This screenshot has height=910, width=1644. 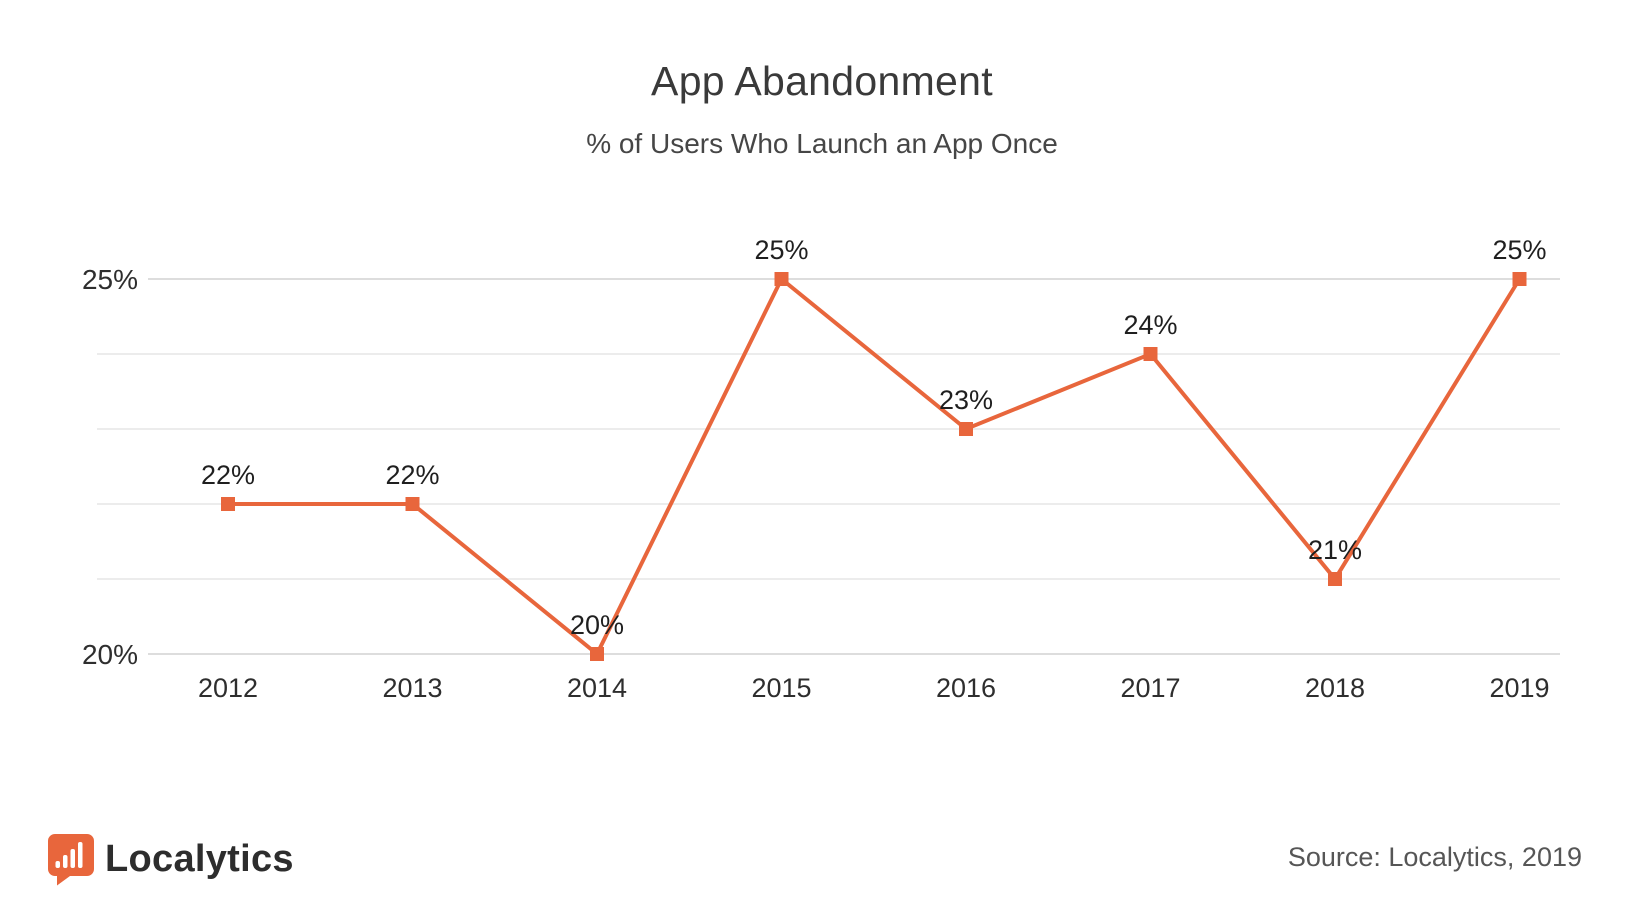 I want to click on data-point-label: 21%, so click(x=1335, y=550).